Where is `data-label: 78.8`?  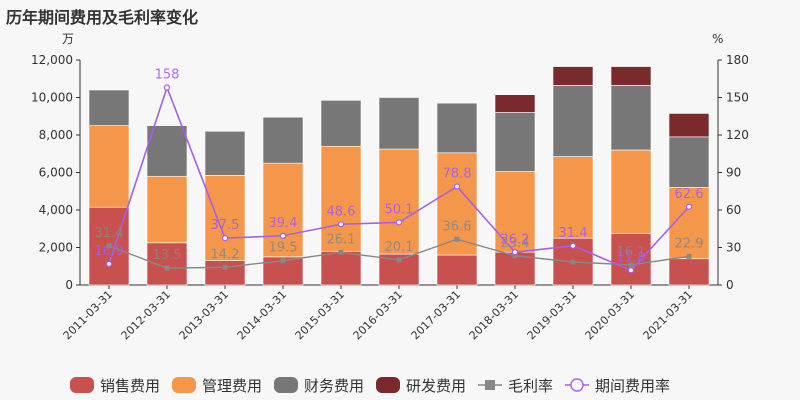
data-label: 78.8 is located at coordinates (457, 174).